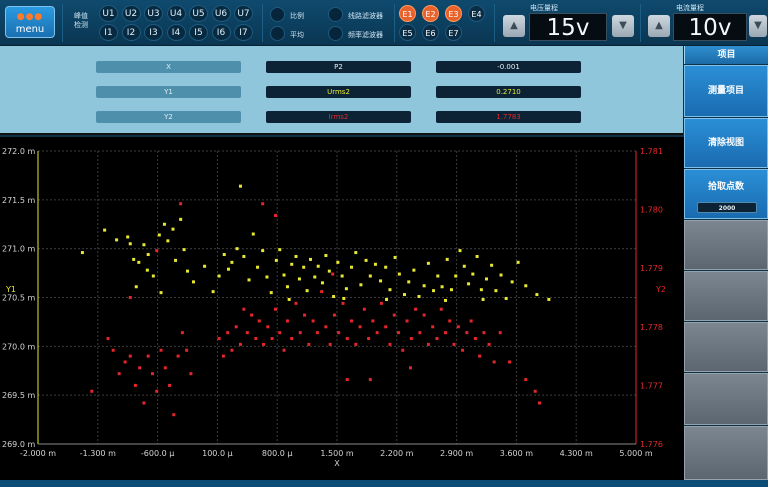  Describe the element at coordinates (430, 13) in the screenshot. I see `e-channel-button: E2` at that location.